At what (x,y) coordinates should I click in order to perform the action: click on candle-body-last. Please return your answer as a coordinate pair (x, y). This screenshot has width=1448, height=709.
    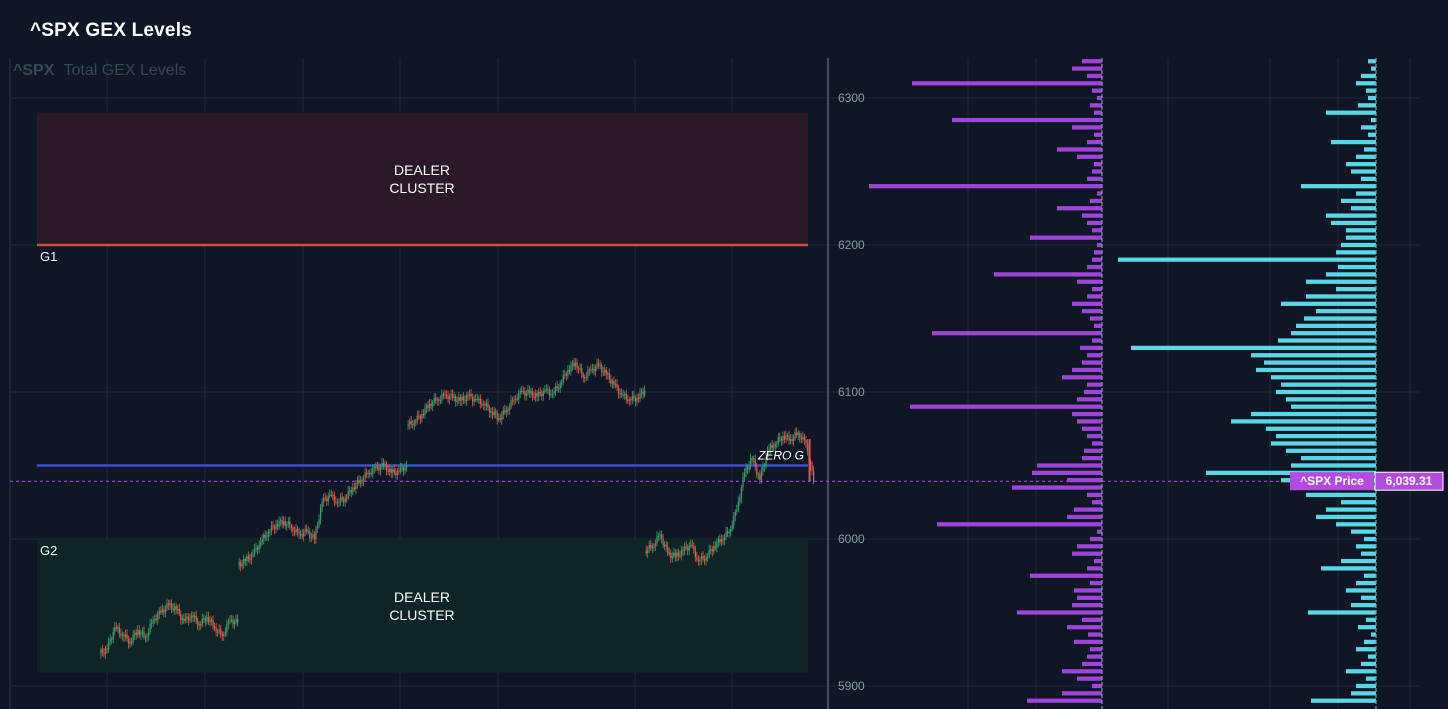
    Looking at the image, I should click on (809, 460).